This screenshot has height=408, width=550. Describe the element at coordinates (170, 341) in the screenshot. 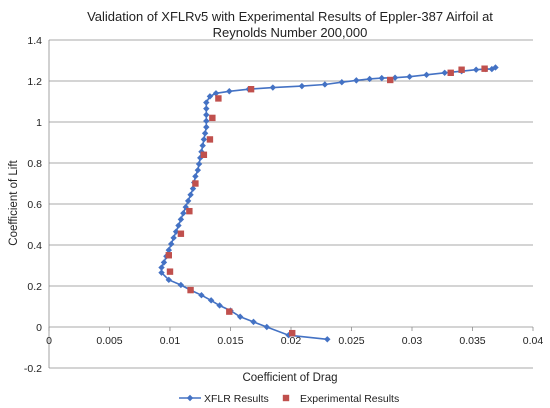

I see `x-tick-label: 0.01` at that location.